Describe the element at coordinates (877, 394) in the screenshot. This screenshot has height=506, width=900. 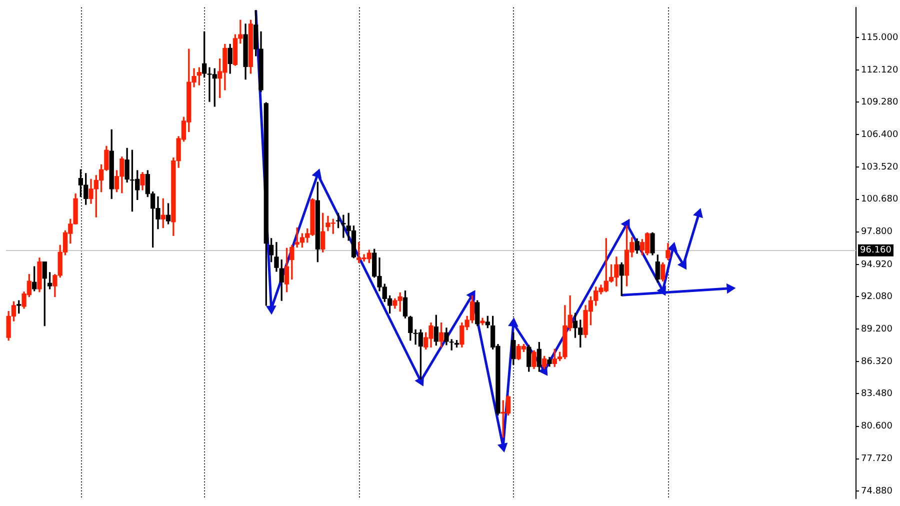
I see `y-tick-label: 83.480` at that location.